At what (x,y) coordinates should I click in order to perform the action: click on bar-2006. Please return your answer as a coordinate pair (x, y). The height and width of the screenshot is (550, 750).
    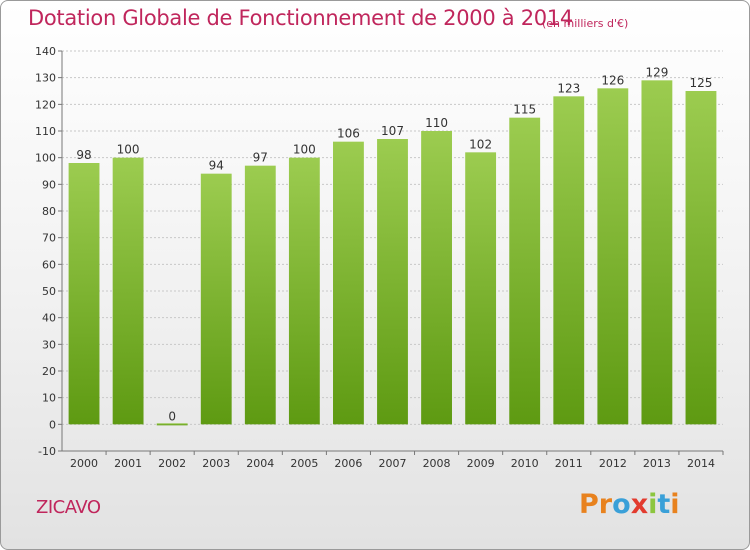
    Looking at the image, I should click on (348, 283).